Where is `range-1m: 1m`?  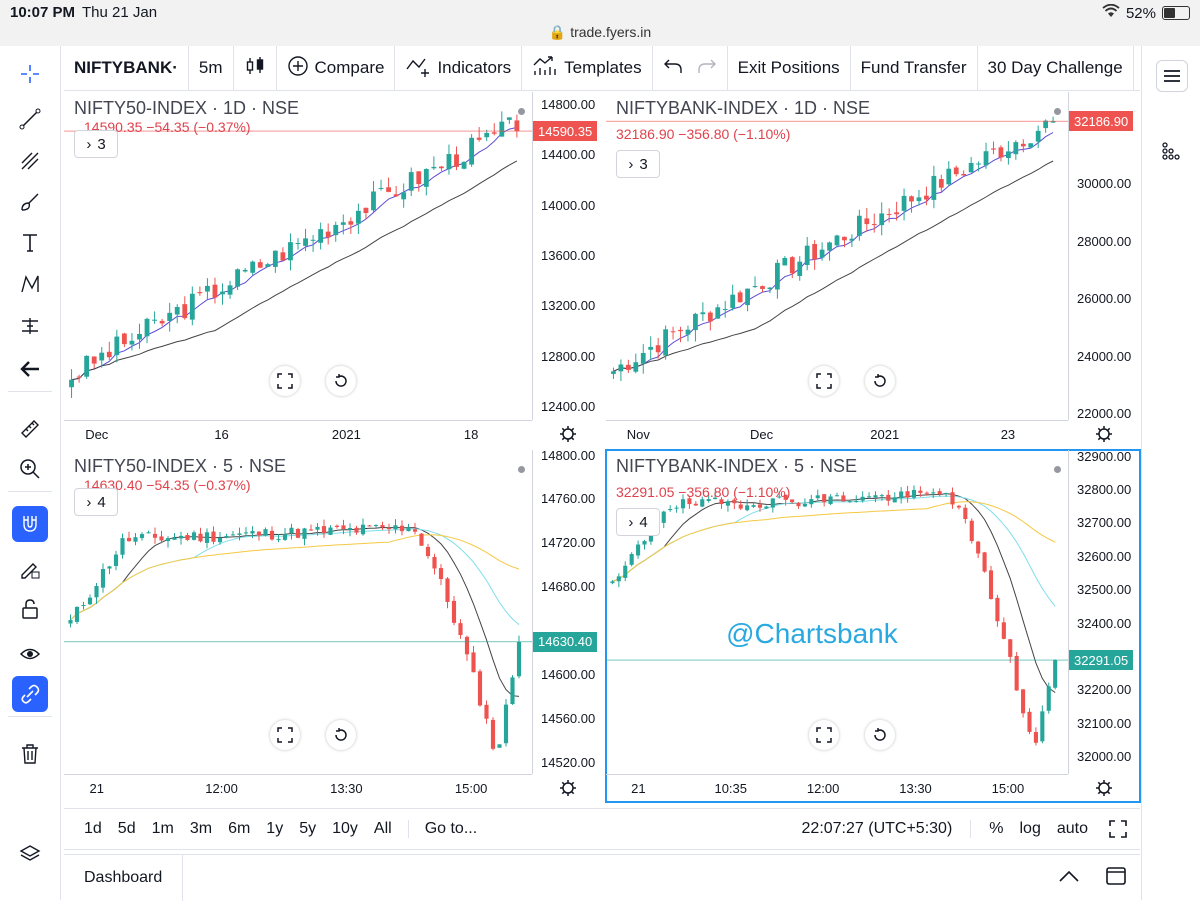
range-1m: 1m is located at coordinates (162, 828).